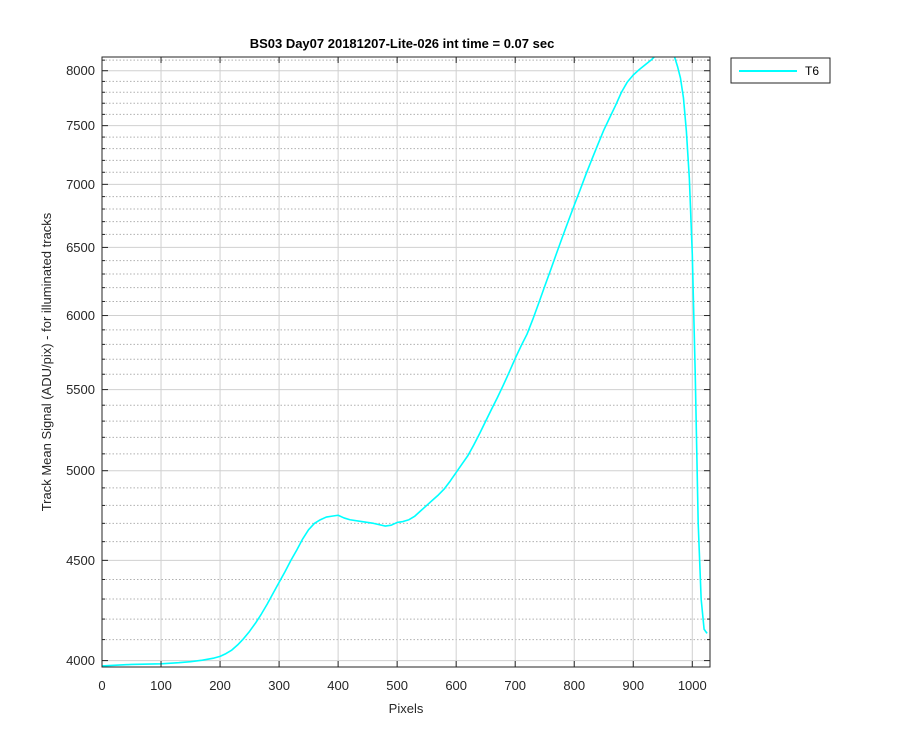  I want to click on x-tick-label: 600, so click(456, 685).